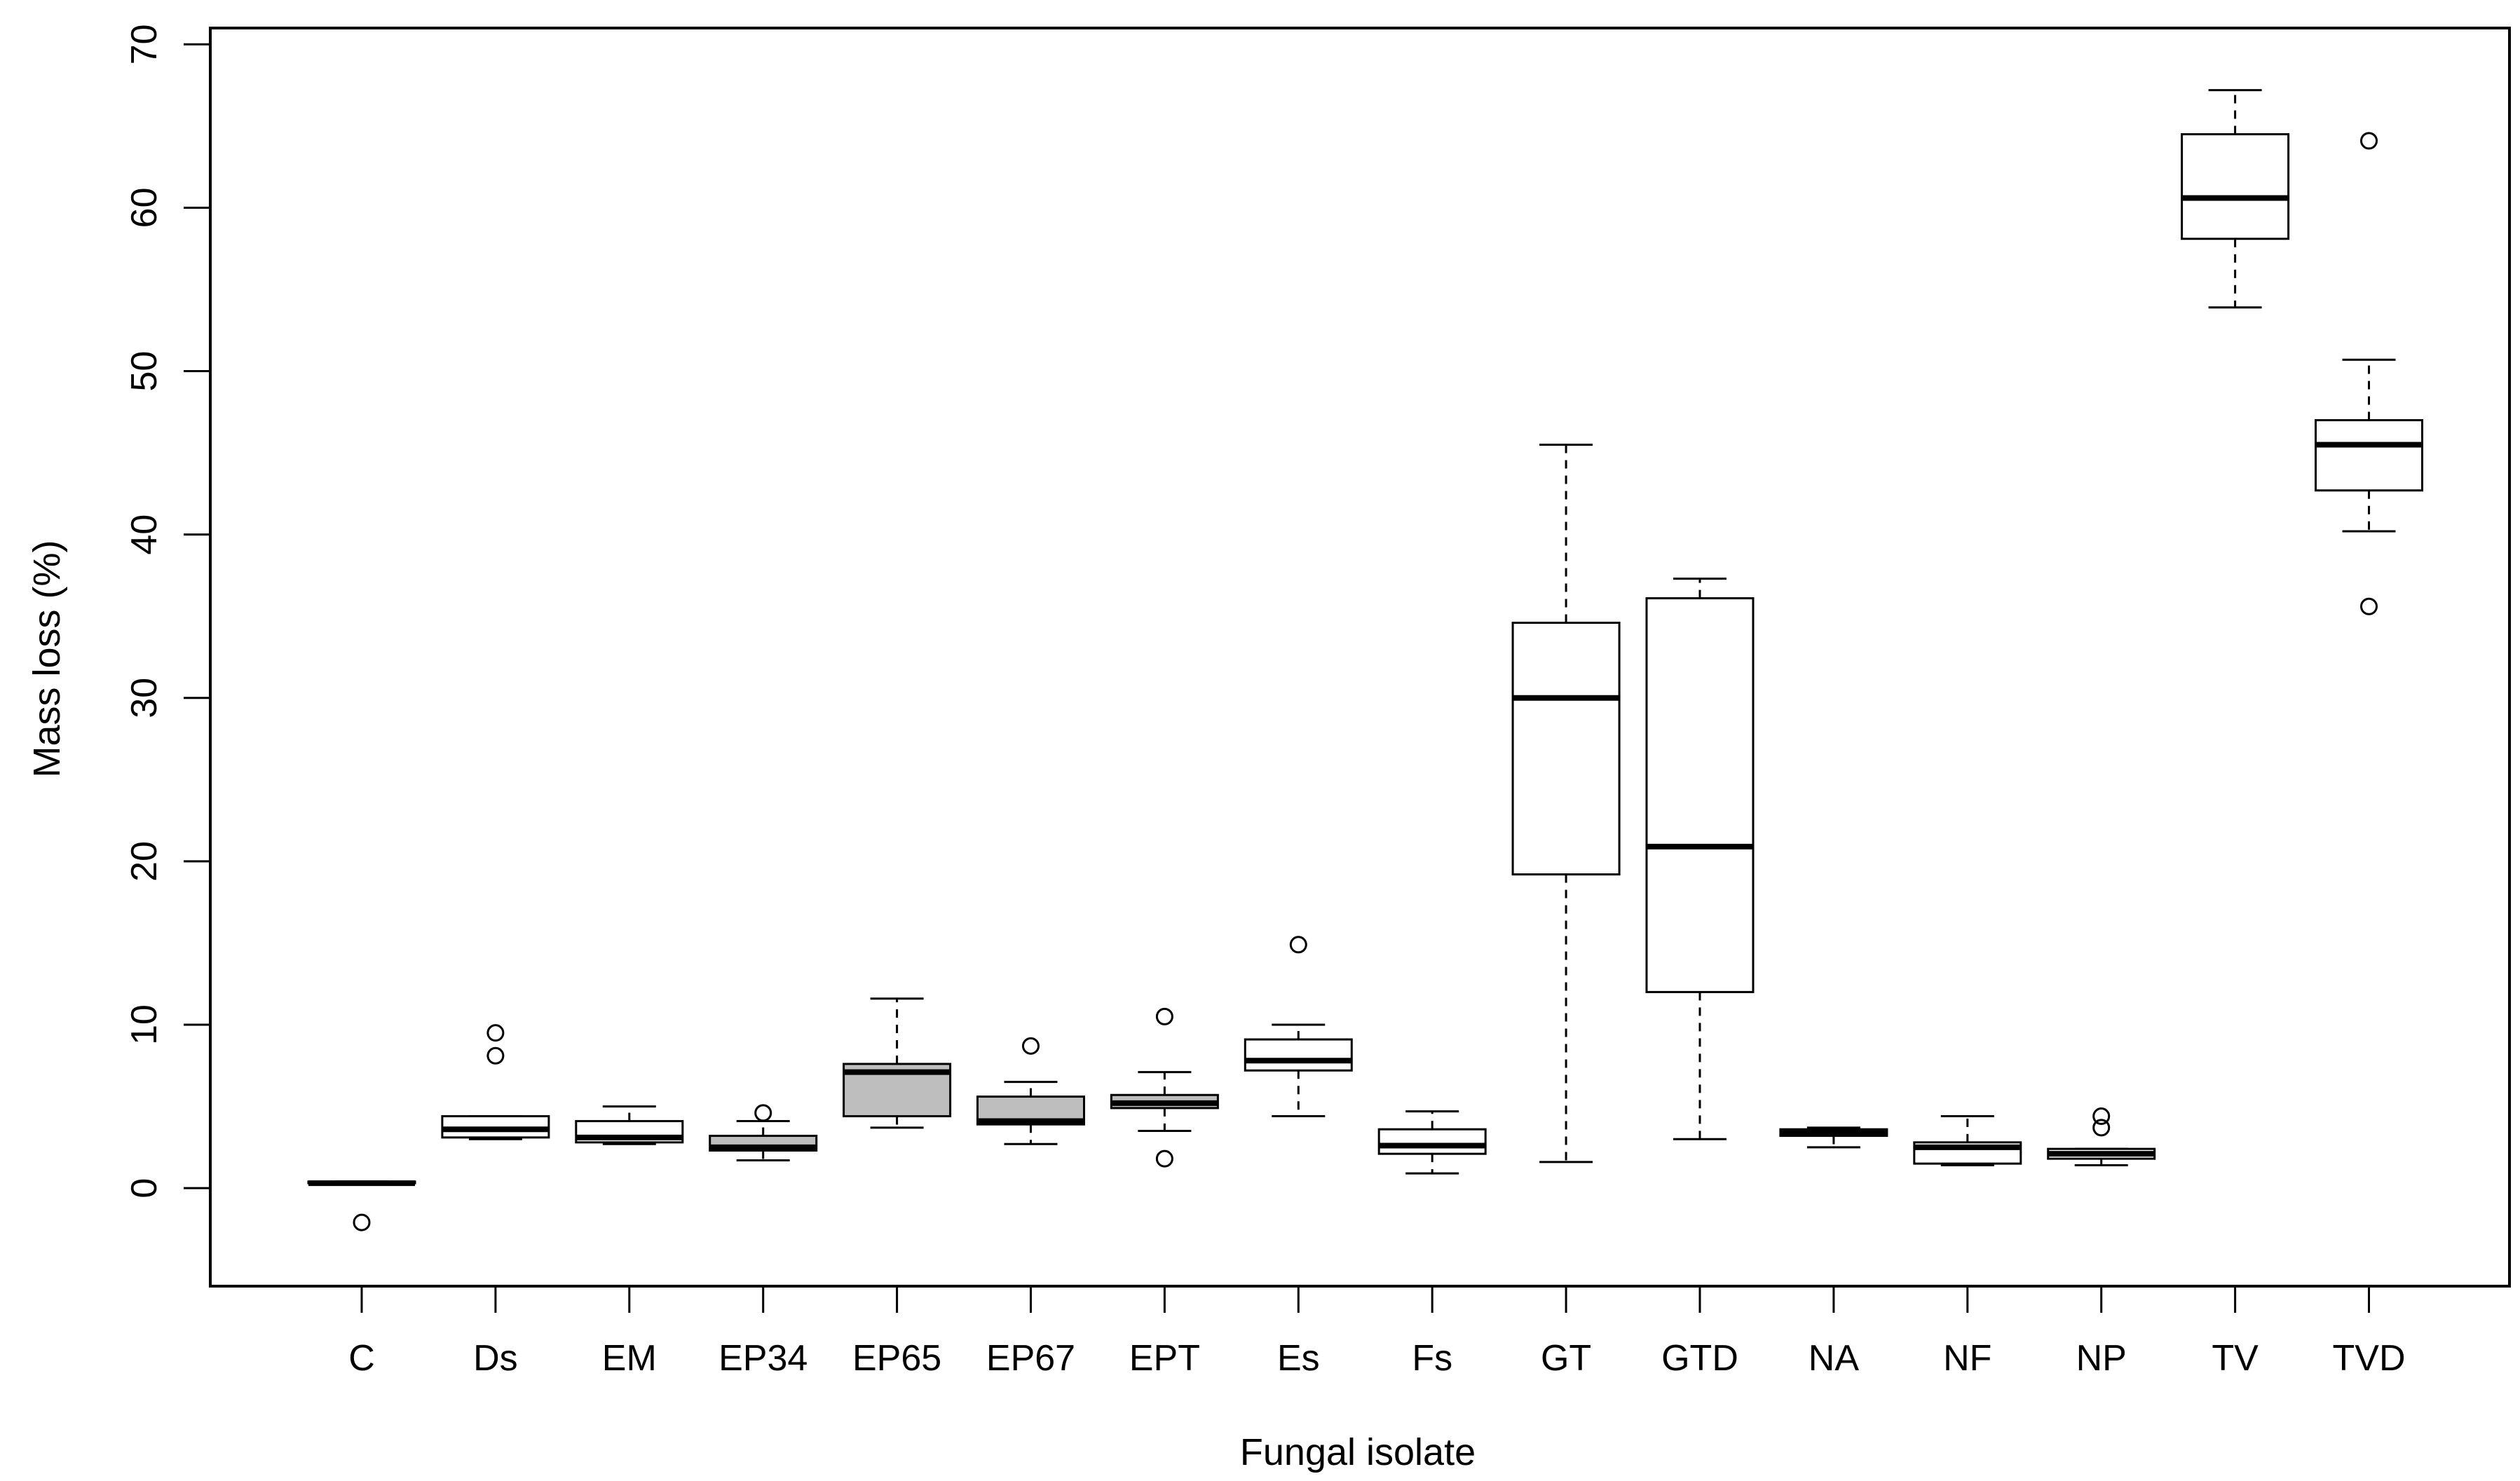 The width and height of the screenshot is (2520, 1481). I want to click on y-tick-label: 40, so click(145, 534).